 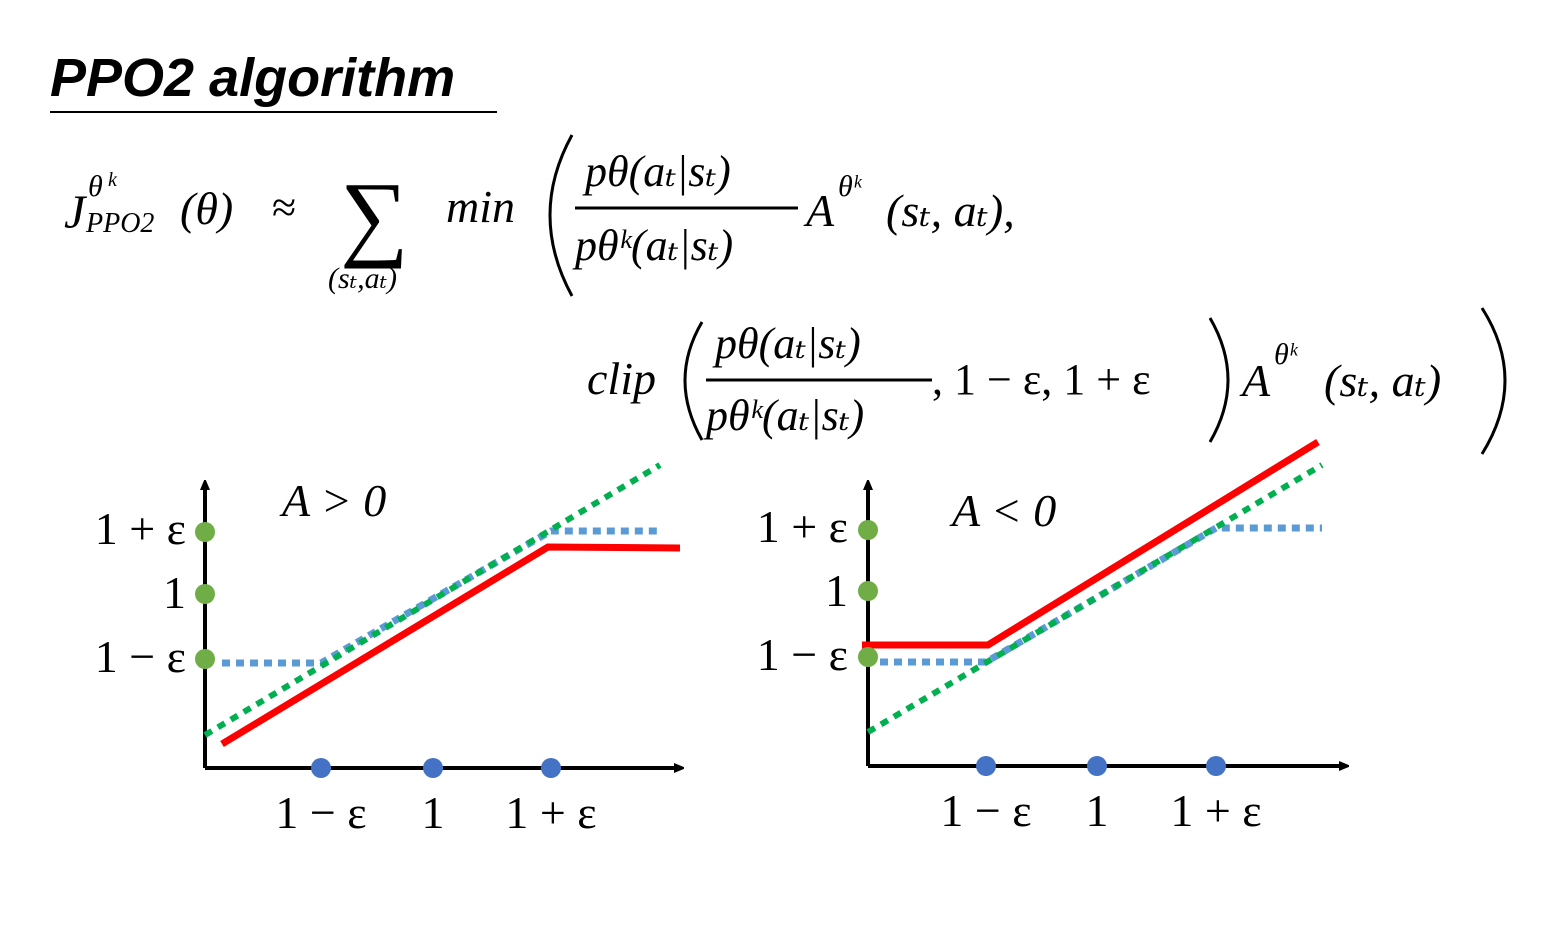 What do you see at coordinates (1382, 380) in the screenshot?
I see `clip-advantage-args: (sₜ, aₜ)` at bounding box center [1382, 380].